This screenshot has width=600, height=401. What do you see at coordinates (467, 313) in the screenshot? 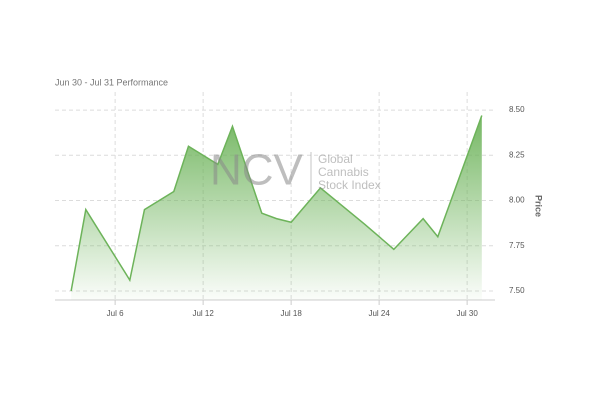
I see `x-tick-label: Jul 30` at bounding box center [467, 313].